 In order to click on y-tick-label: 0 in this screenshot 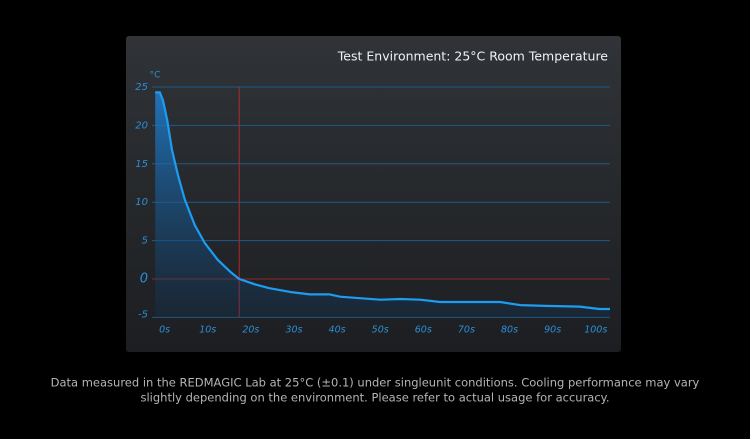, I will do `click(144, 279)`.